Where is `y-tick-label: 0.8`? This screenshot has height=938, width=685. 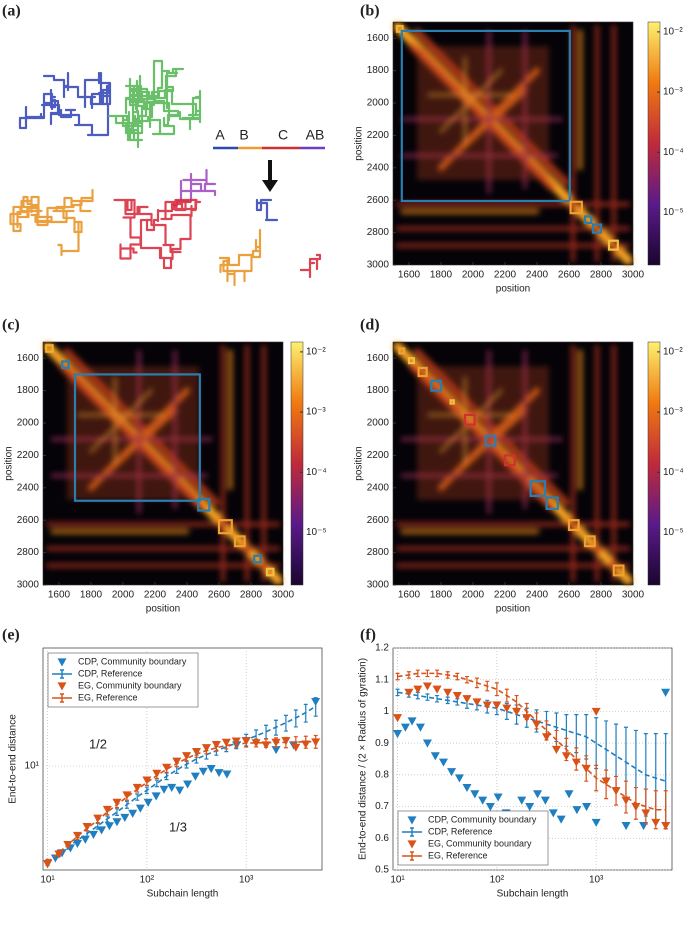
y-tick-label: 0.8 is located at coordinates (382, 774).